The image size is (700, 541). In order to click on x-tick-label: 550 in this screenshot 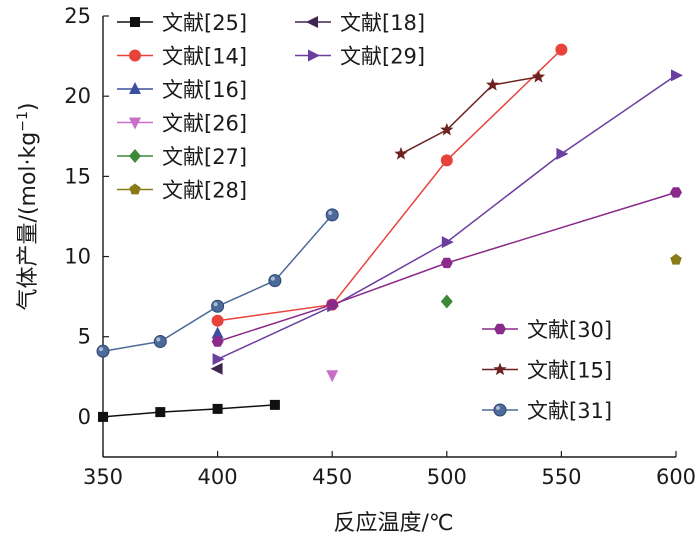, I will do `click(561, 477)`.